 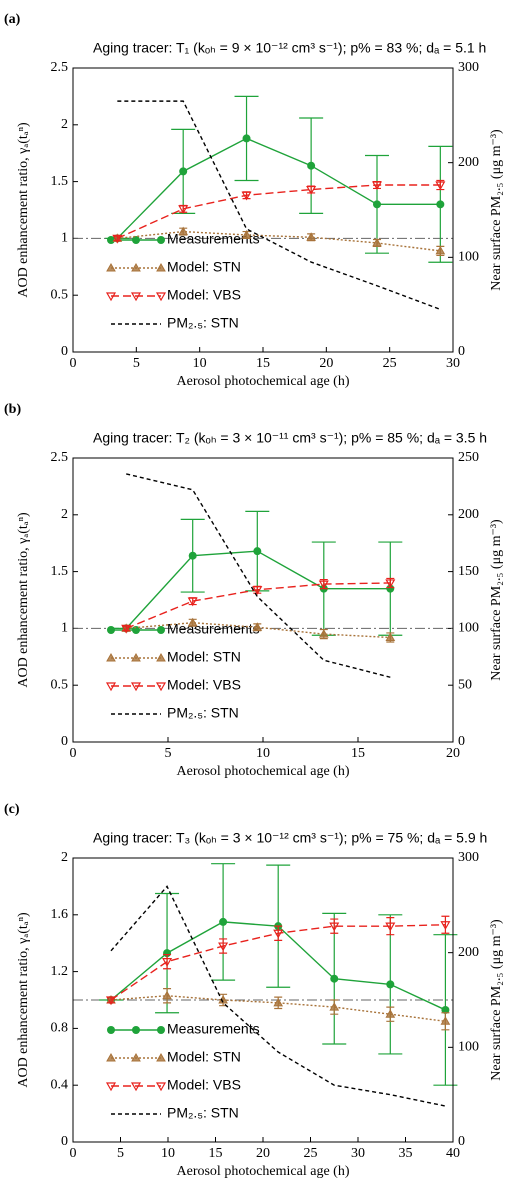 What do you see at coordinates (73, 363) in the screenshot?
I see `x-tick-label: 0` at bounding box center [73, 363].